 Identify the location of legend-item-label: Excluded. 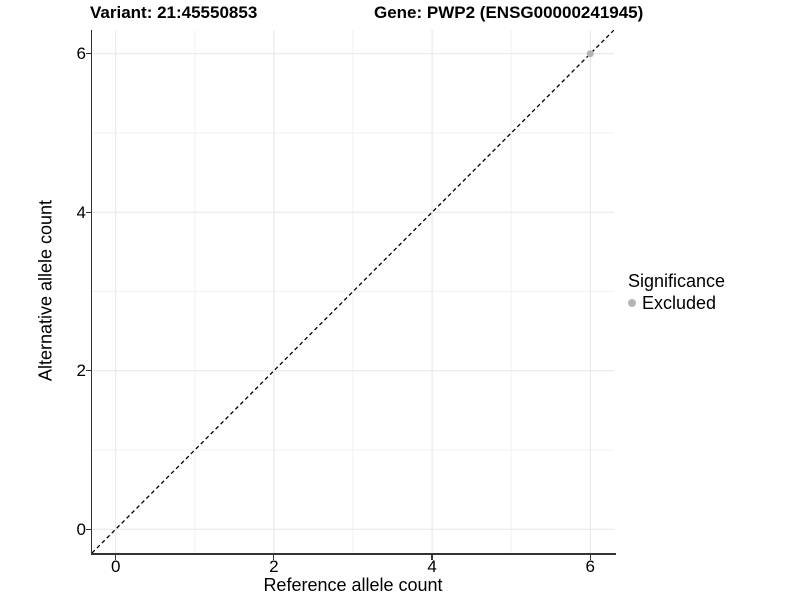
(679, 303).